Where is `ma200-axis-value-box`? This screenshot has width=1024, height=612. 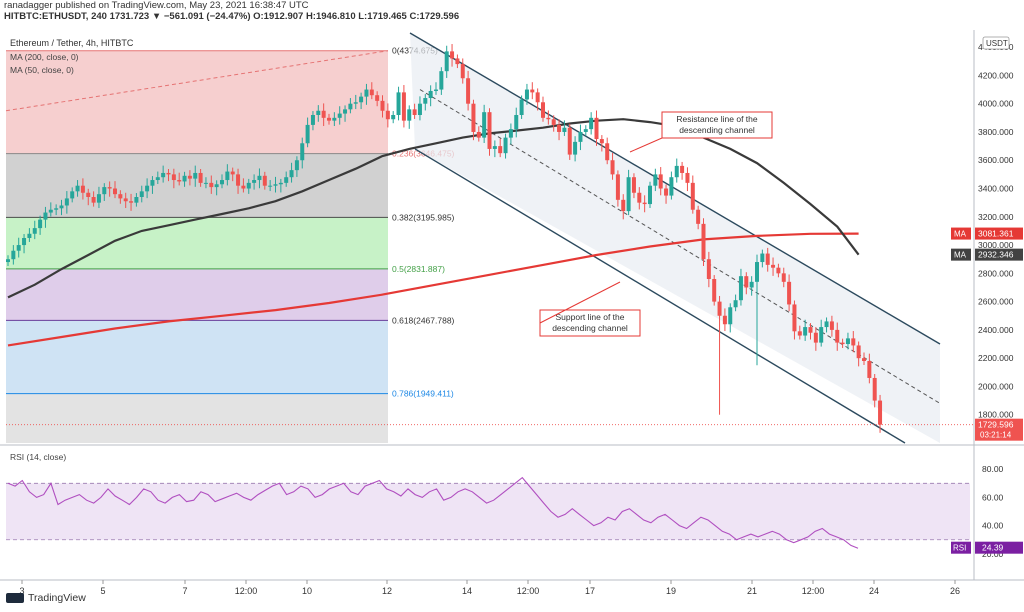
ma200-axis-value-box is located at coordinates (999, 233).